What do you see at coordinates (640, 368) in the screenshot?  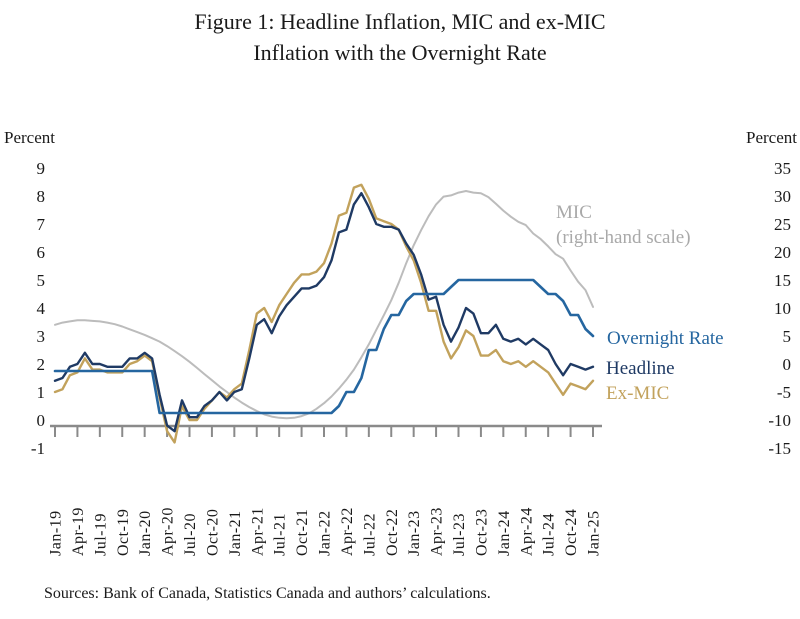 I see `series-label-headline: Headline` at bounding box center [640, 368].